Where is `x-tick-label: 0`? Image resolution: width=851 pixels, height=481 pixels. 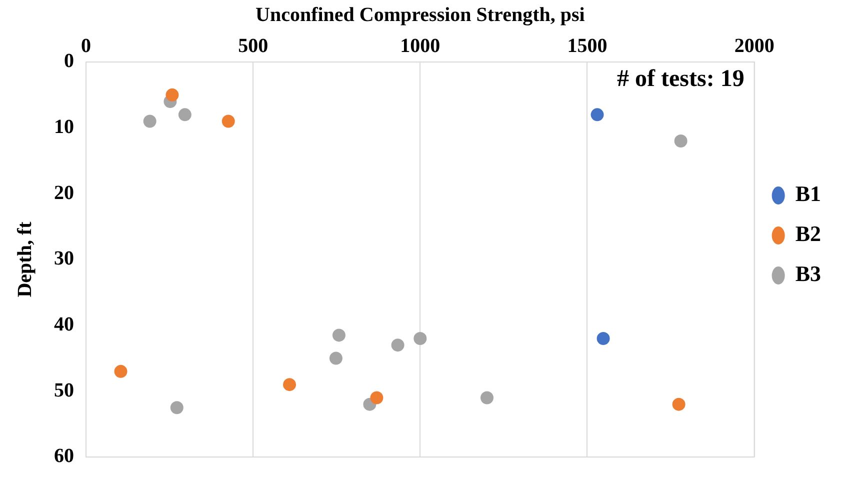 x-tick-label: 0 is located at coordinates (86, 46).